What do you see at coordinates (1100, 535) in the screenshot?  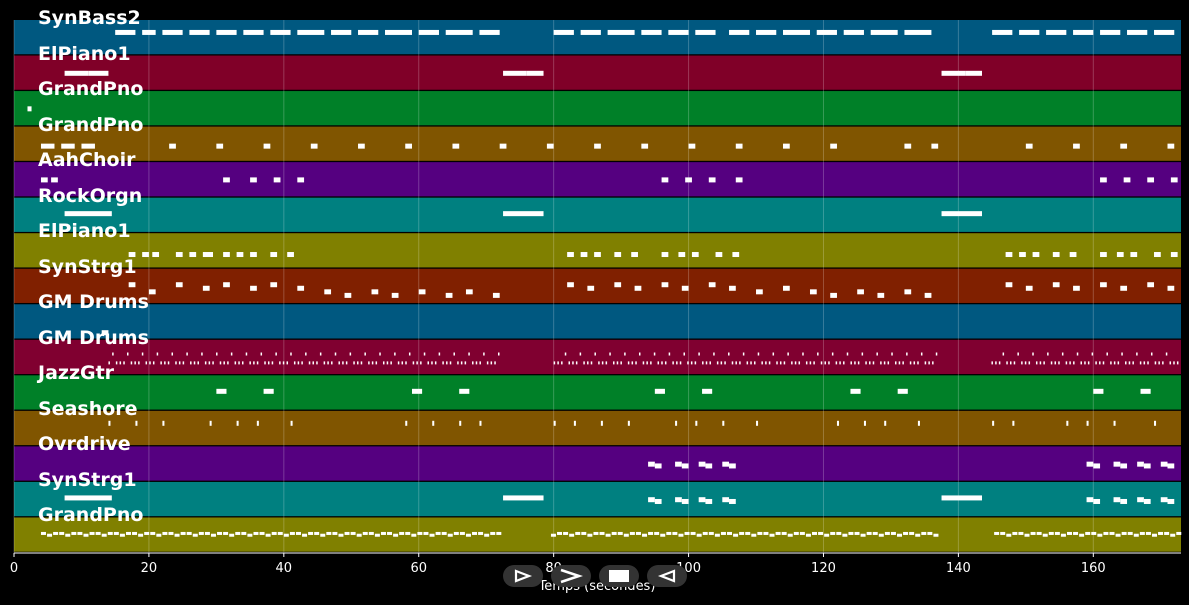 I see `note-14-d157` at bounding box center [1100, 535].